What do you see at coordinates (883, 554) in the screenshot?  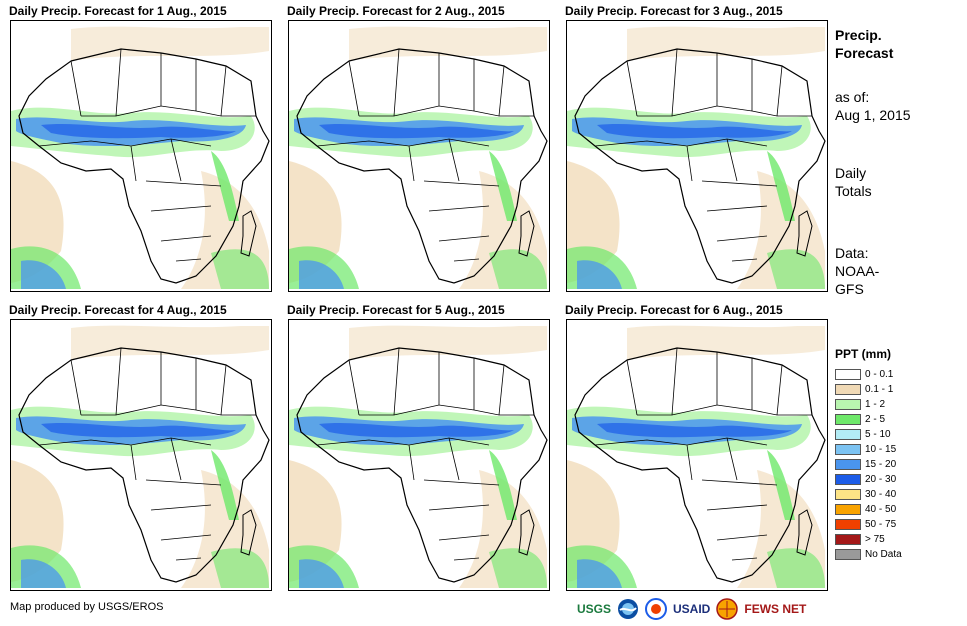 I see `legend-label: No Data` at bounding box center [883, 554].